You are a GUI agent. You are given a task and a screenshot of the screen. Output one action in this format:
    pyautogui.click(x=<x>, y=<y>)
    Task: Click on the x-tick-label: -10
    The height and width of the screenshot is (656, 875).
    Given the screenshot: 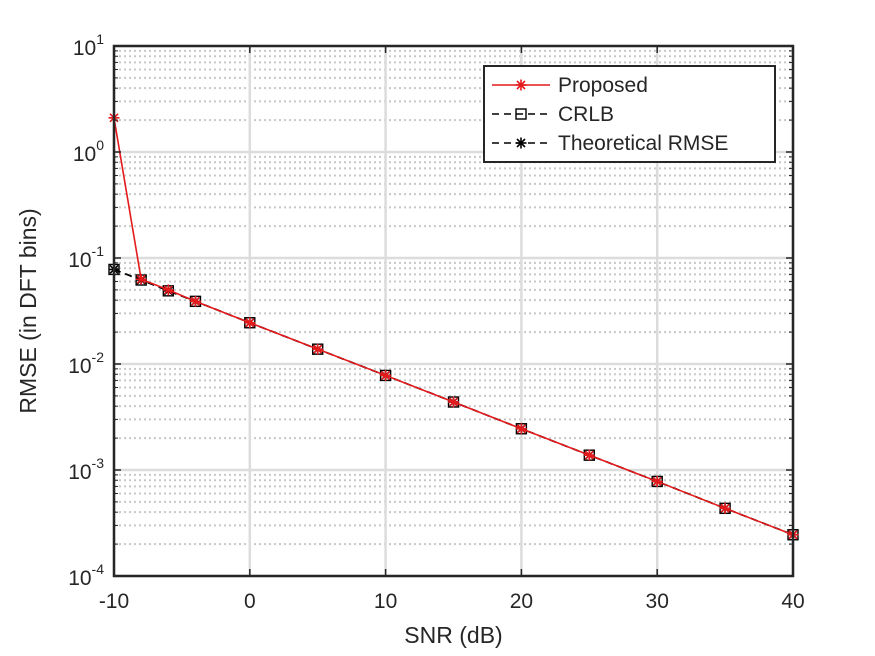 What is the action you would take?
    pyautogui.click(x=114, y=601)
    